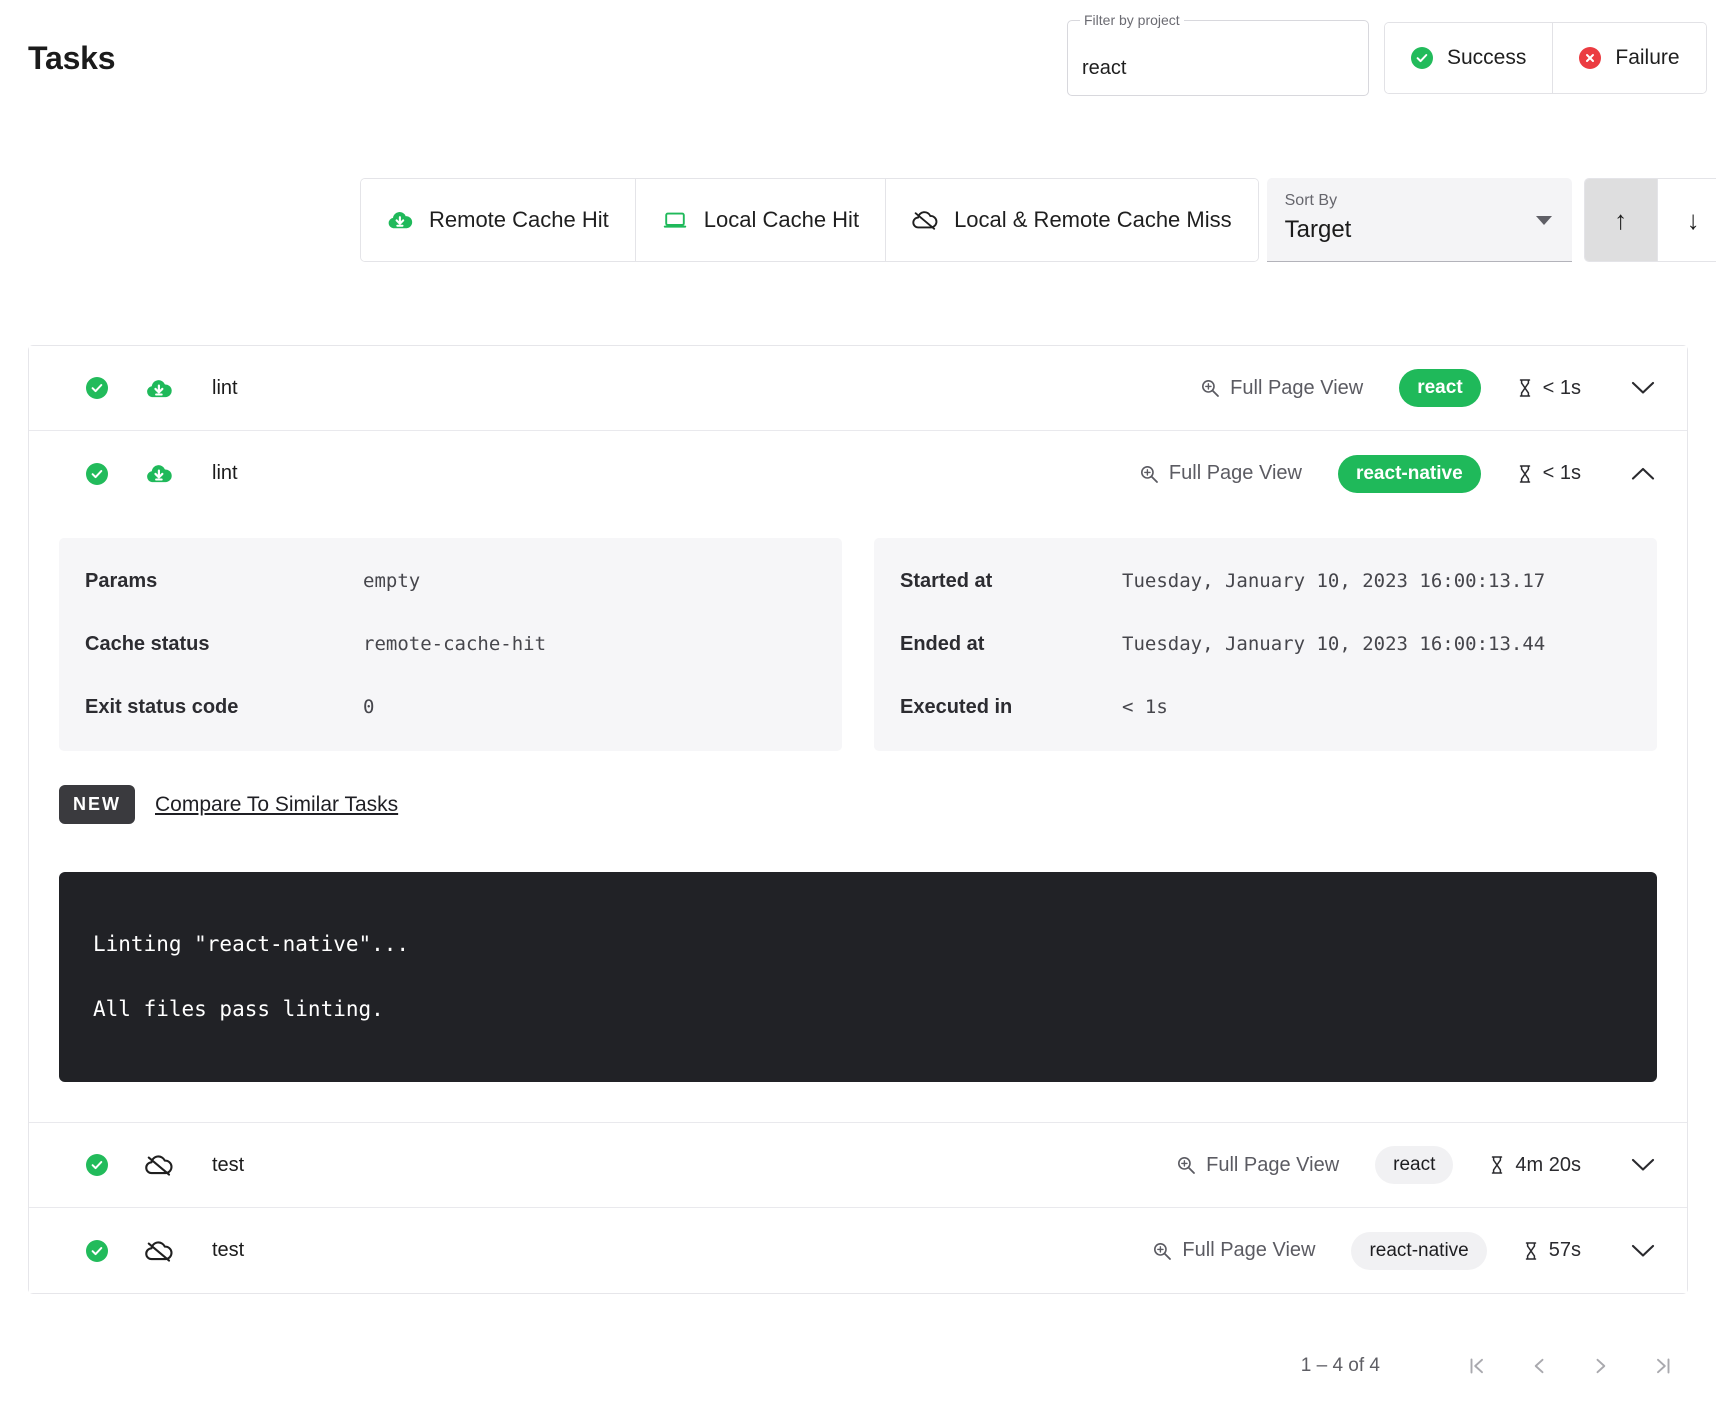 The height and width of the screenshot is (1418, 1716). Describe the element at coordinates (1334, 581) in the screenshot. I see `detail-started-at-value: Tuesday, January 10, 2023 16:00:13.17` at that location.